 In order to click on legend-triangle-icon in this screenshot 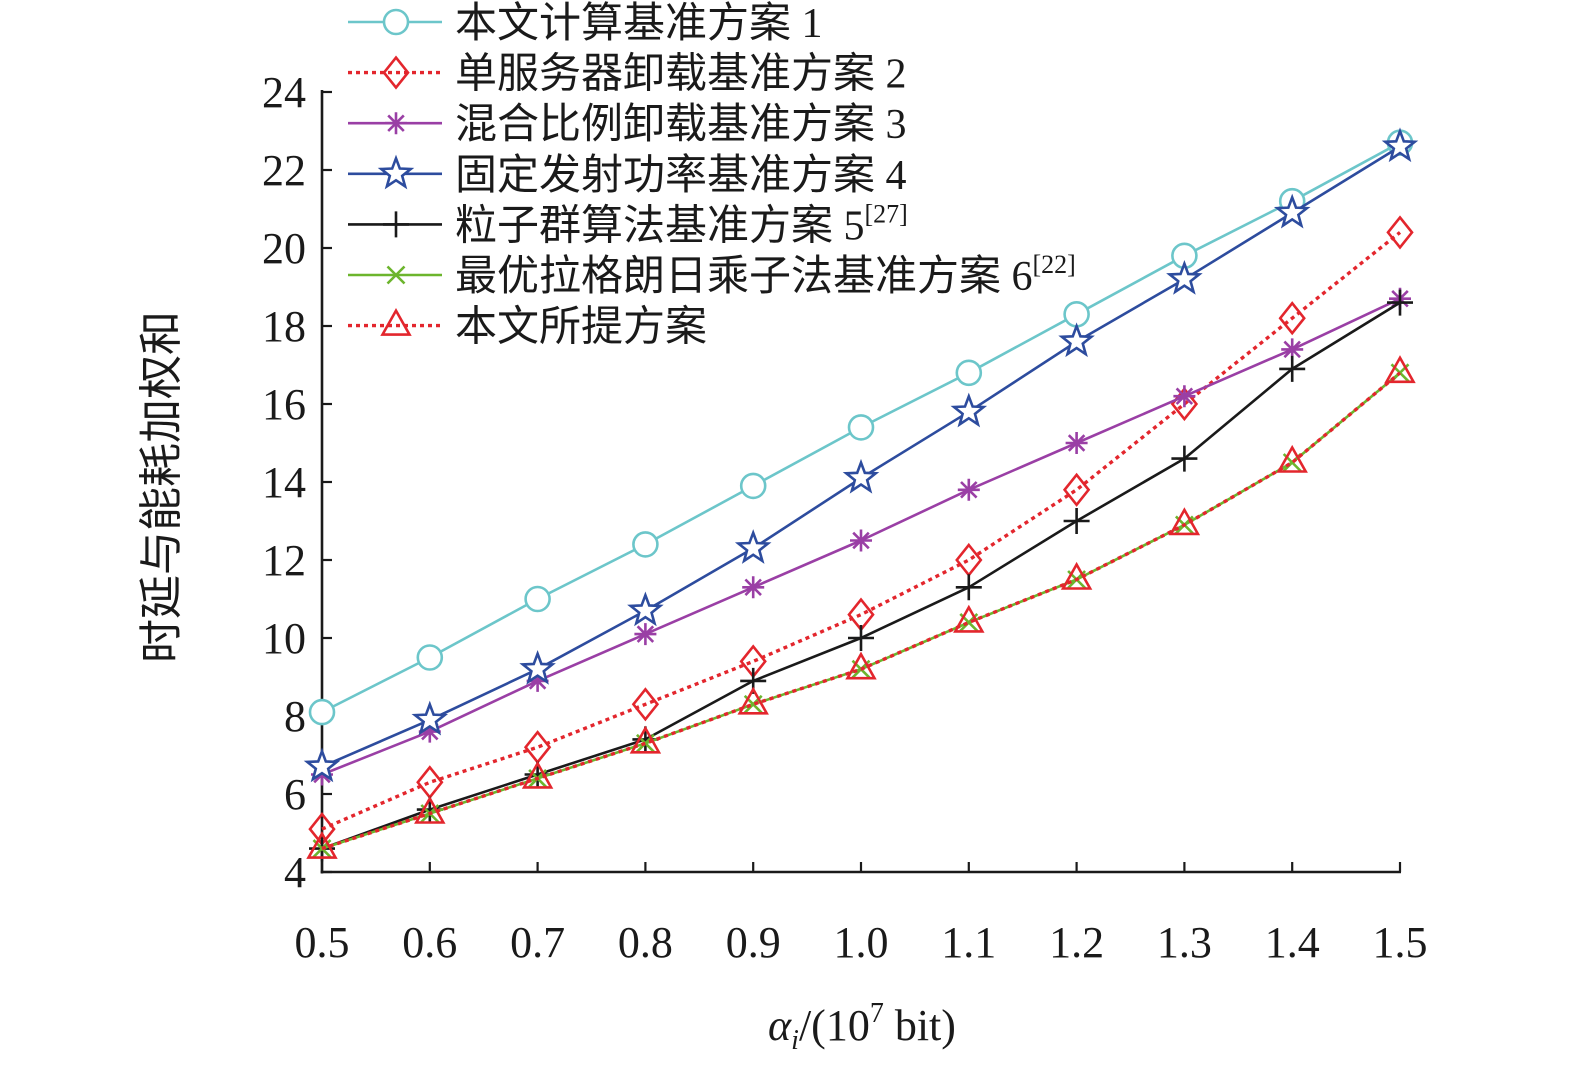, I will do `click(396, 321)`.